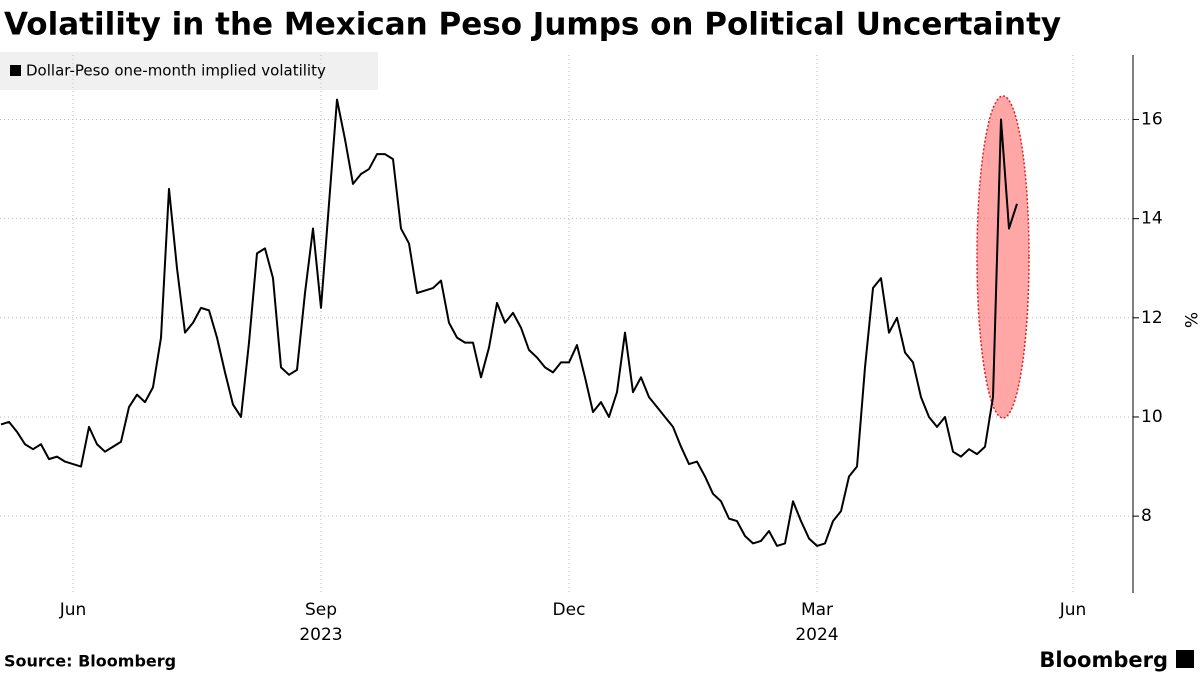 Image resolution: width=1200 pixels, height=675 pixels. I want to click on brand: Bloomberg, so click(1103, 660).